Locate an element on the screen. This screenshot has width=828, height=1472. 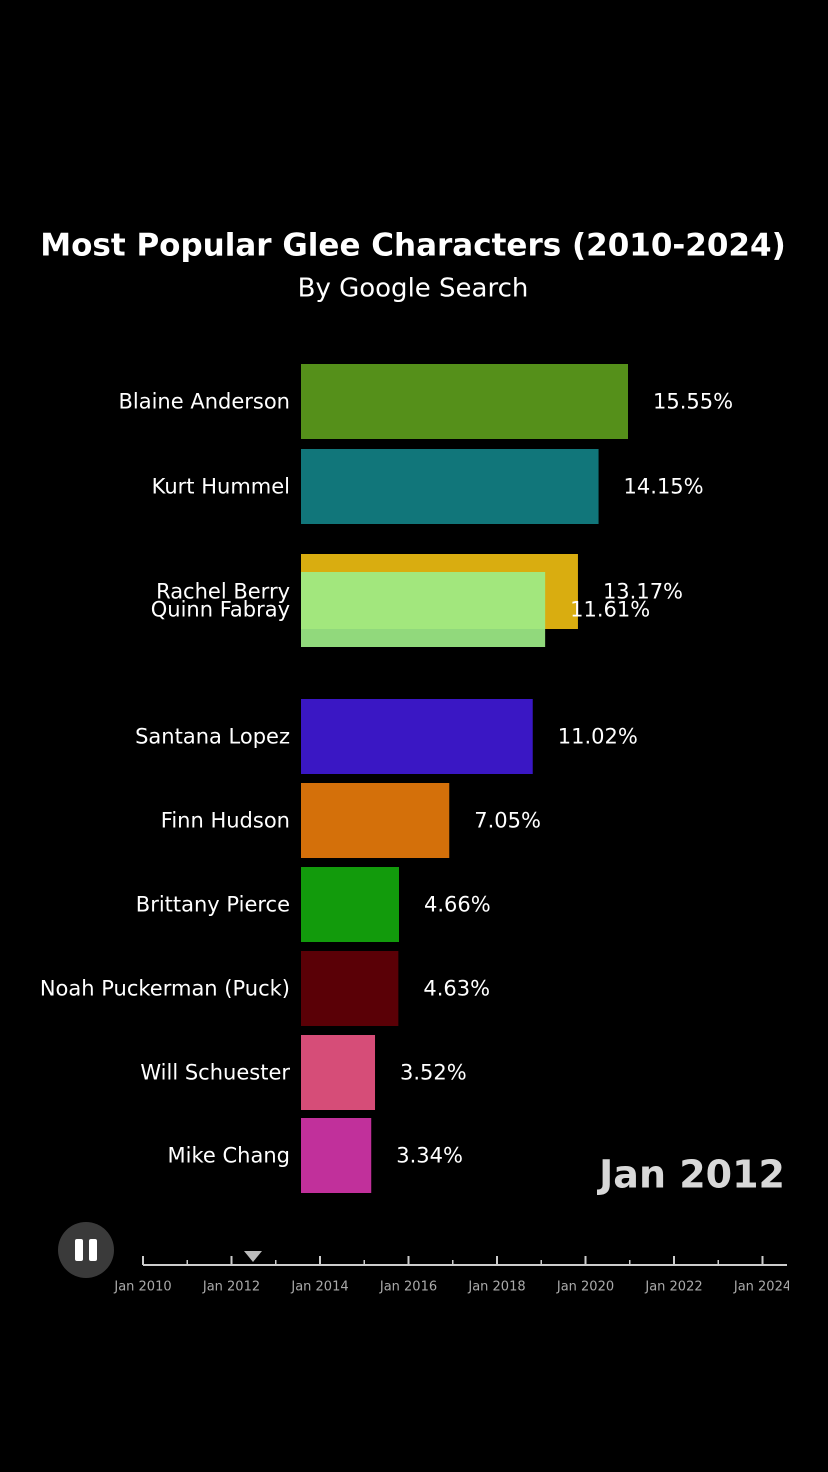
value-label: 3.34% is located at coordinates (429, 1156).